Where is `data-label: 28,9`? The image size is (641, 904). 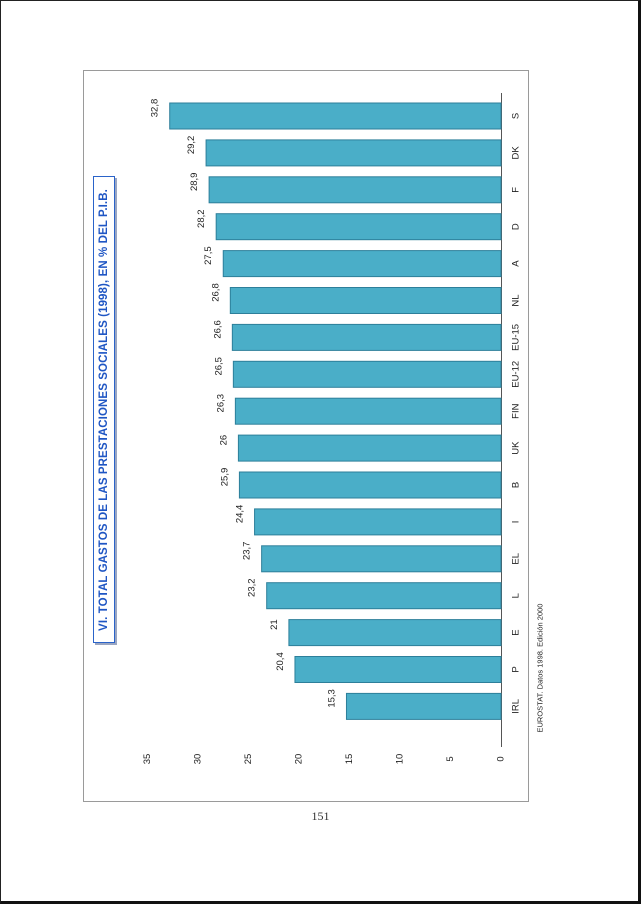
data-label: 28,9 is located at coordinates (194, 182).